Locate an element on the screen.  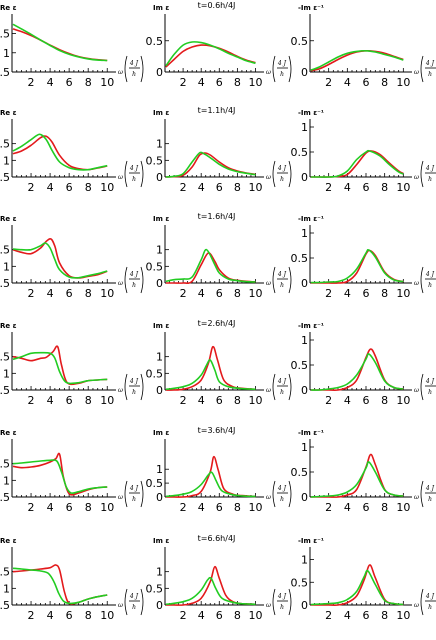
panel-r3-c1: Im ε t=2.6h/4J 2 4 6 8 10 0 0.5 1 ω 4 J h is located at coordinates (219, 363).